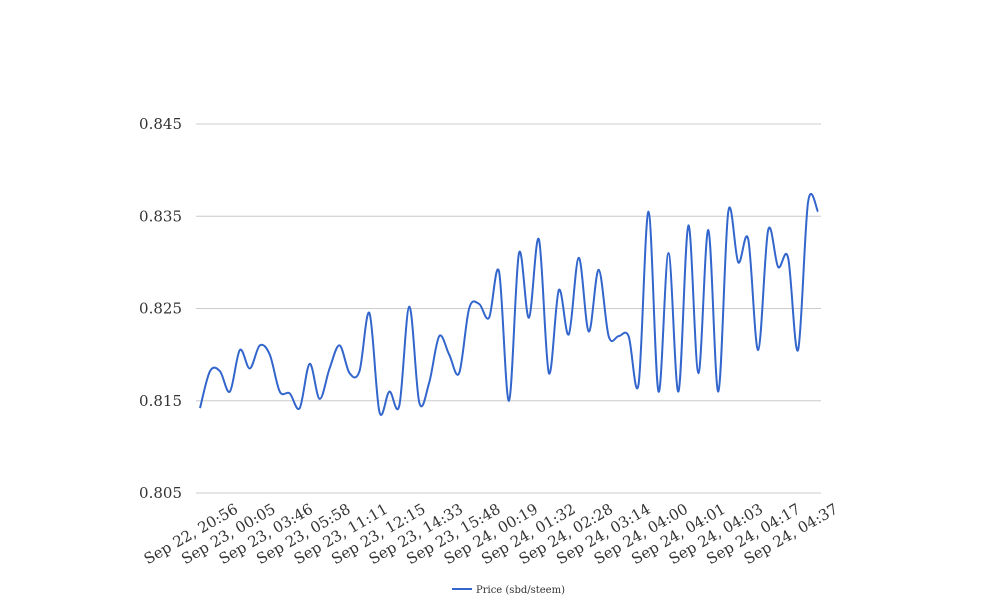  I want to click on y-tick-label: 0.825, so click(160, 309).